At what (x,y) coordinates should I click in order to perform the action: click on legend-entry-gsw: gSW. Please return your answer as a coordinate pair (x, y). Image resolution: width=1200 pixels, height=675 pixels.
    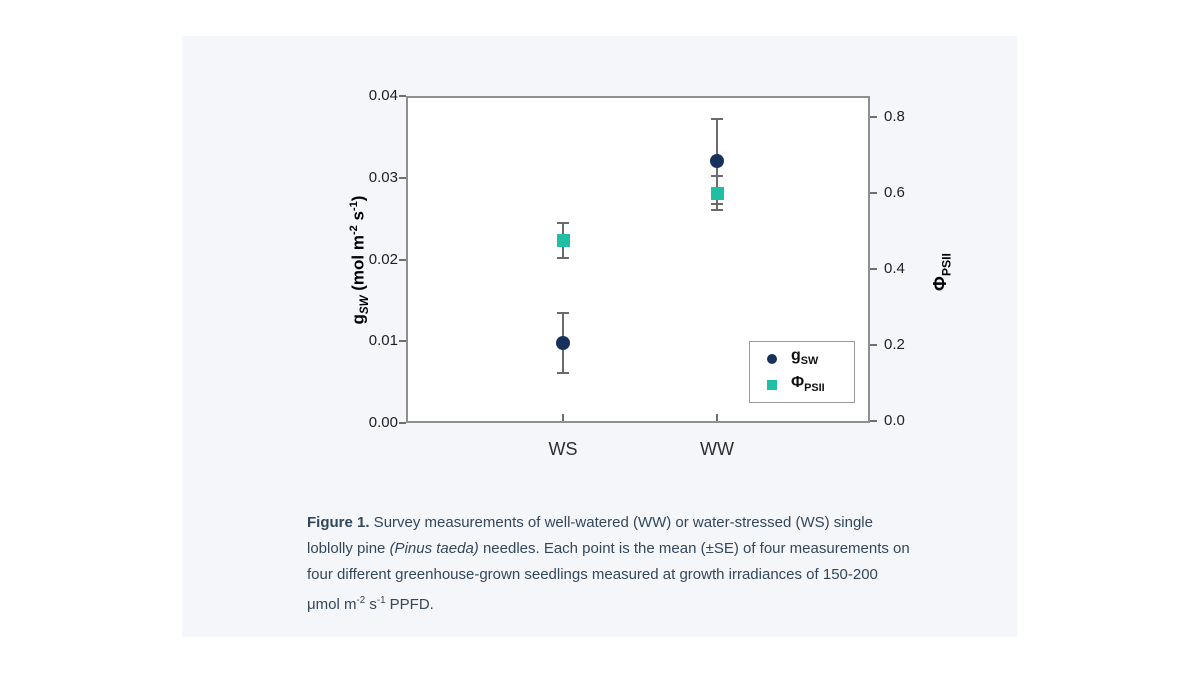
    Looking at the image, I should click on (802, 358).